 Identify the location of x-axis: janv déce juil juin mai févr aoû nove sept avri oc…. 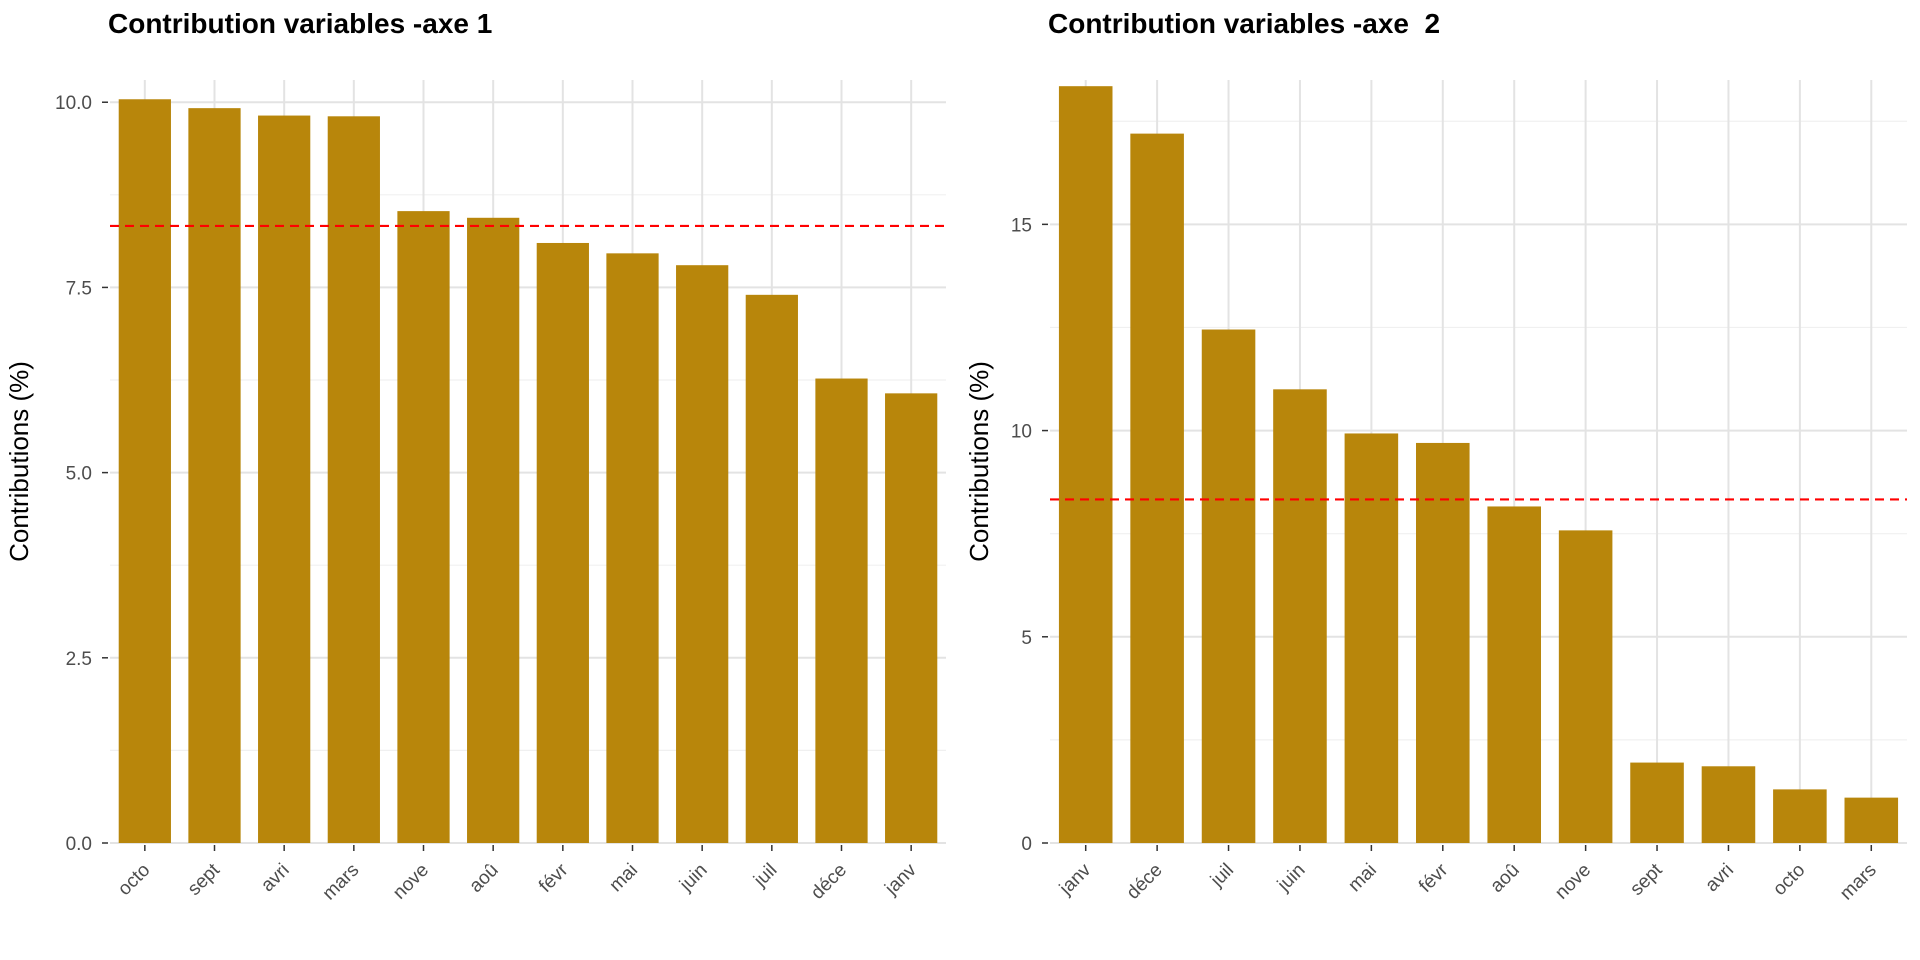
(1468, 874).